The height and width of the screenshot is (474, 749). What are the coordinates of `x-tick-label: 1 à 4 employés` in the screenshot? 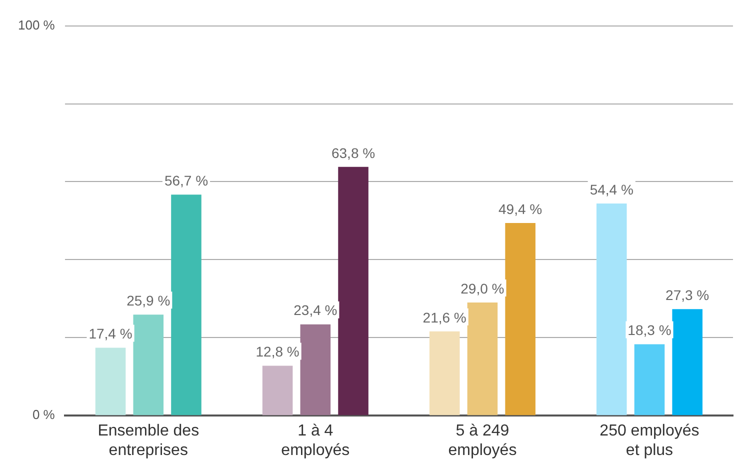 It's located at (315, 440).